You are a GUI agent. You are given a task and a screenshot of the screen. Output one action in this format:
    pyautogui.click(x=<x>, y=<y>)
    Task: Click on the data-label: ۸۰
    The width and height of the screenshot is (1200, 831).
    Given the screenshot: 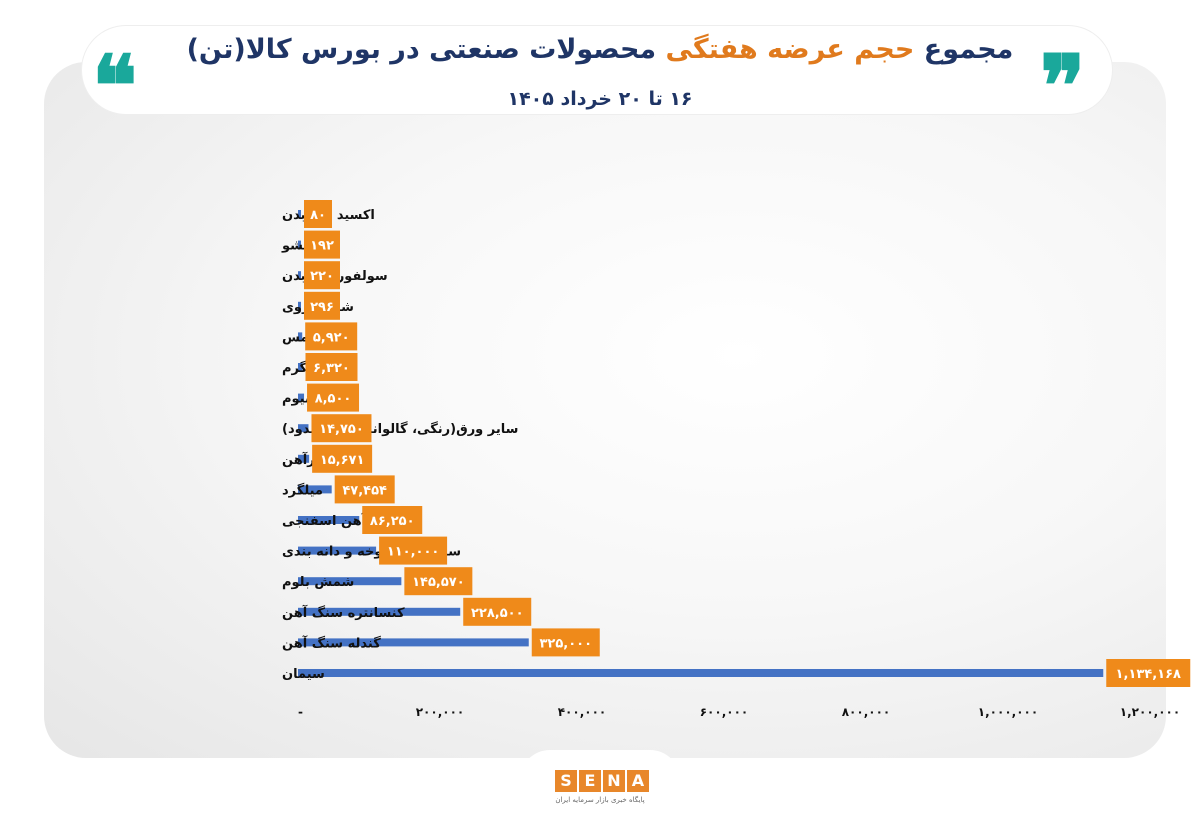 What is the action you would take?
    pyautogui.click(x=318, y=215)
    